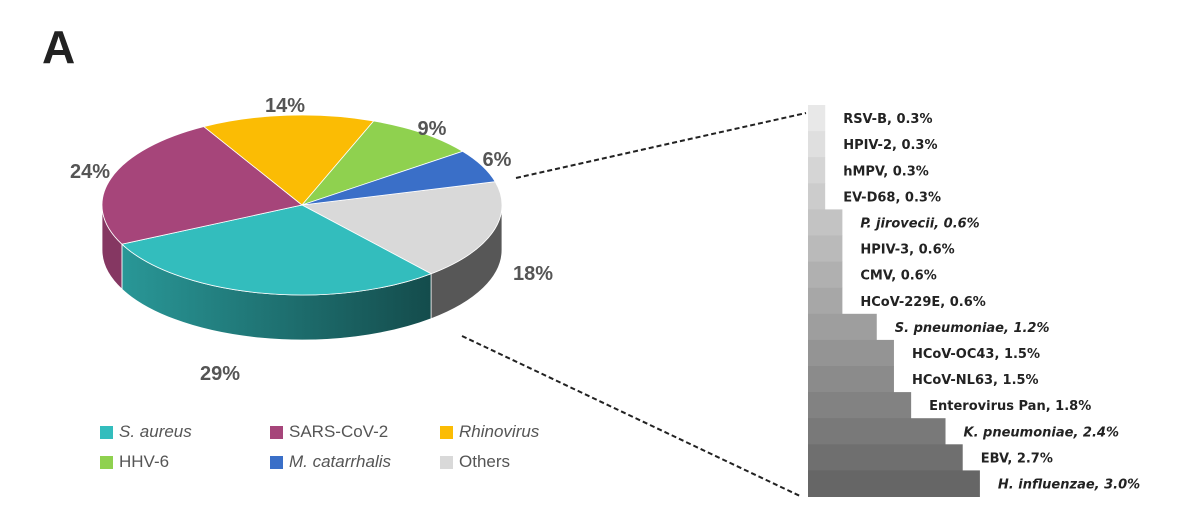 The height and width of the screenshot is (529, 1200). Describe the element at coordinates (860, 405) in the screenshot. I see `bar-enterovirus-pan` at that location.